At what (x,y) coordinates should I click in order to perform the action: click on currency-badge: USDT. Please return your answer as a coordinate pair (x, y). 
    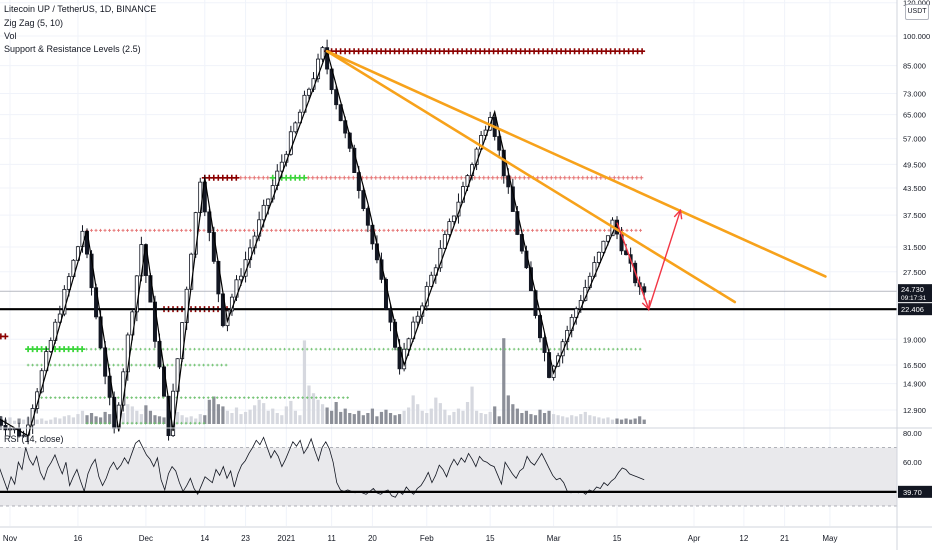
    Looking at the image, I should click on (917, 12).